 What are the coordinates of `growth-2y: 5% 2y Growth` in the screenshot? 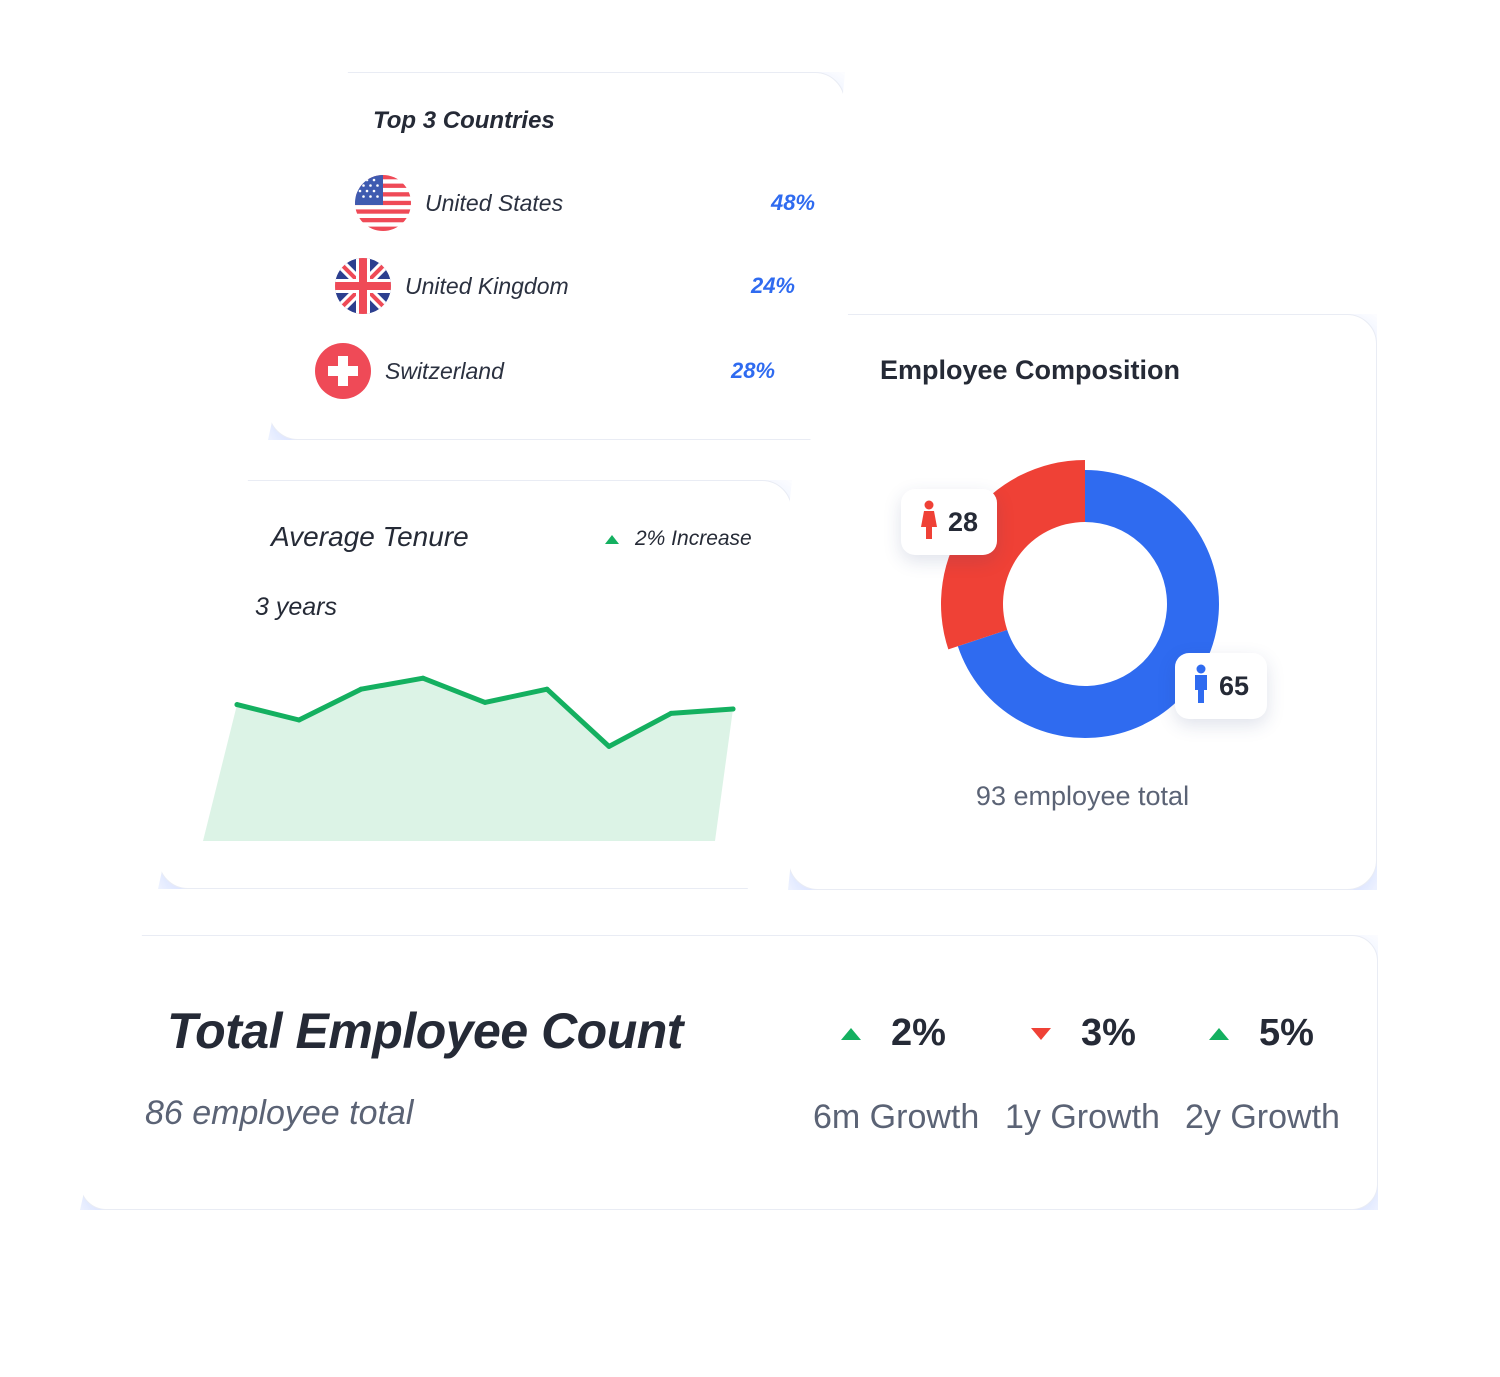 It's located at (1281, 1074).